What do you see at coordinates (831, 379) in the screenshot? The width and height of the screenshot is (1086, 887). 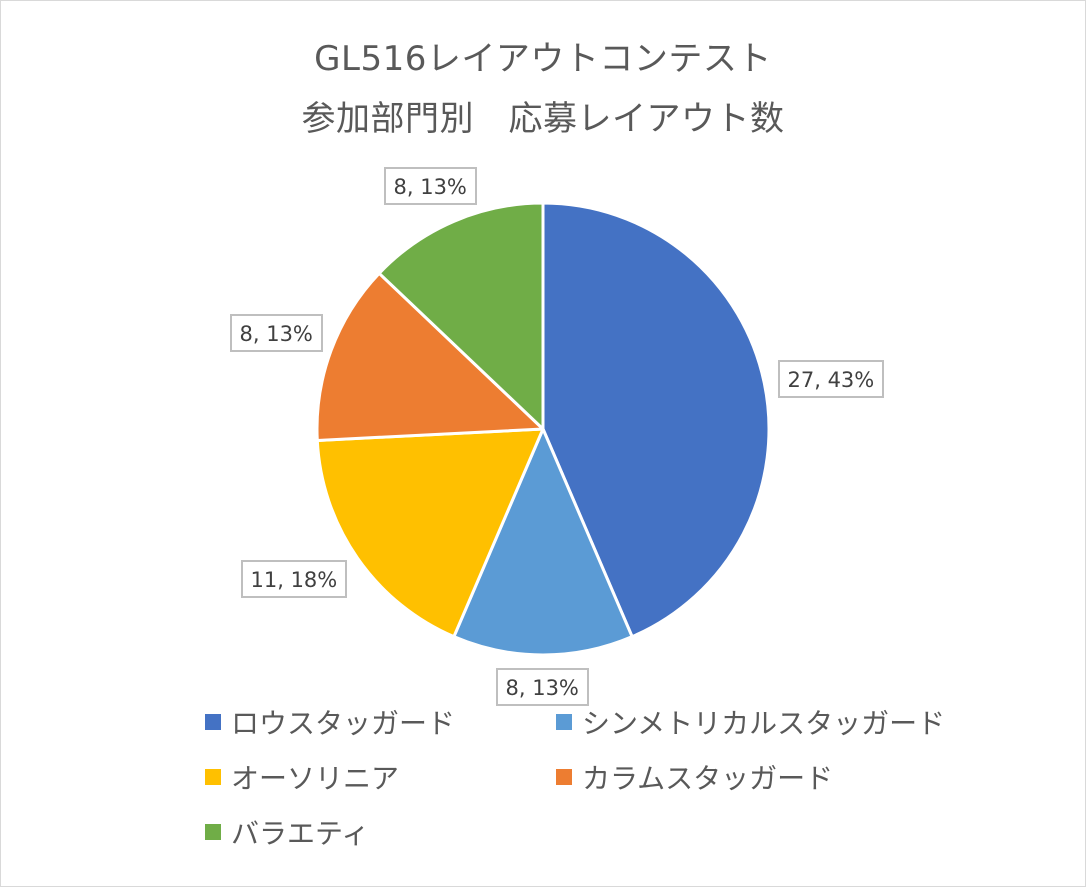 I see `data-label-1: 27, 43%` at bounding box center [831, 379].